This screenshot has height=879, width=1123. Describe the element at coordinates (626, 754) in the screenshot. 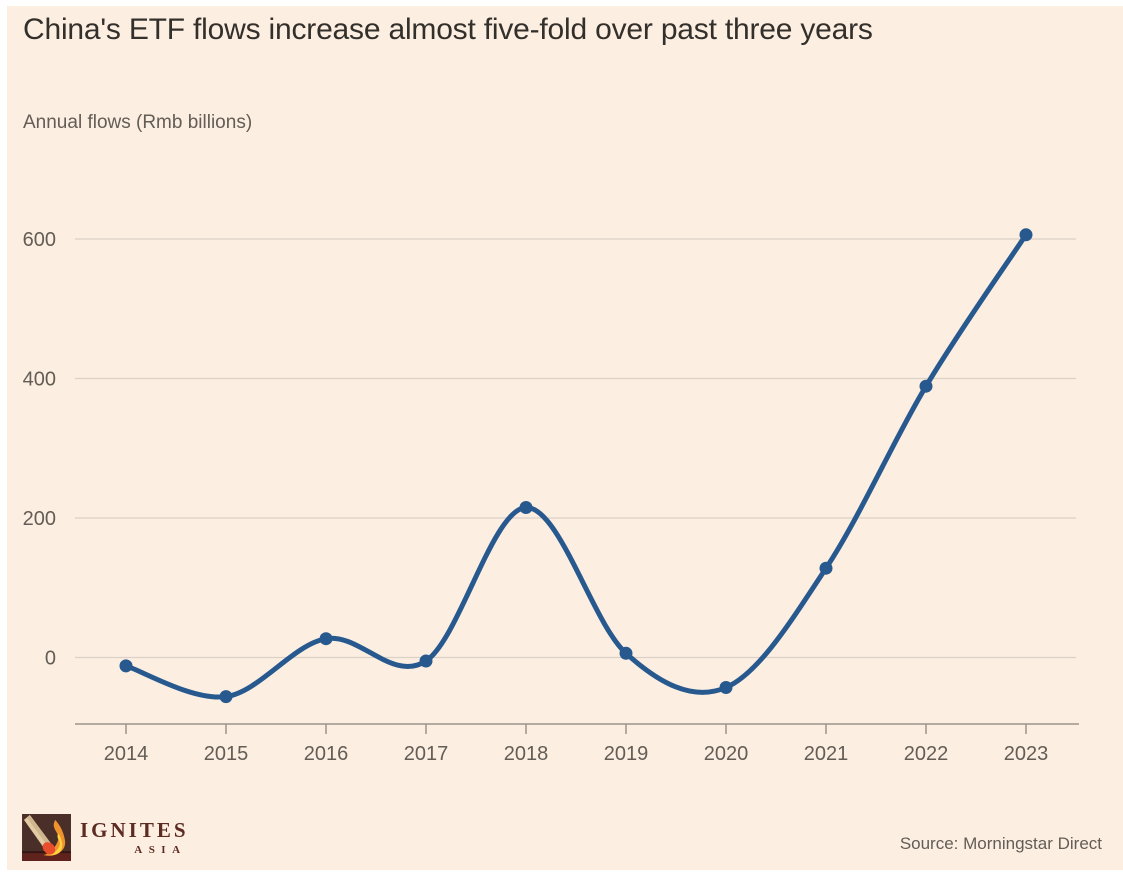

I see `x-axis-tick-label: 2019` at that location.